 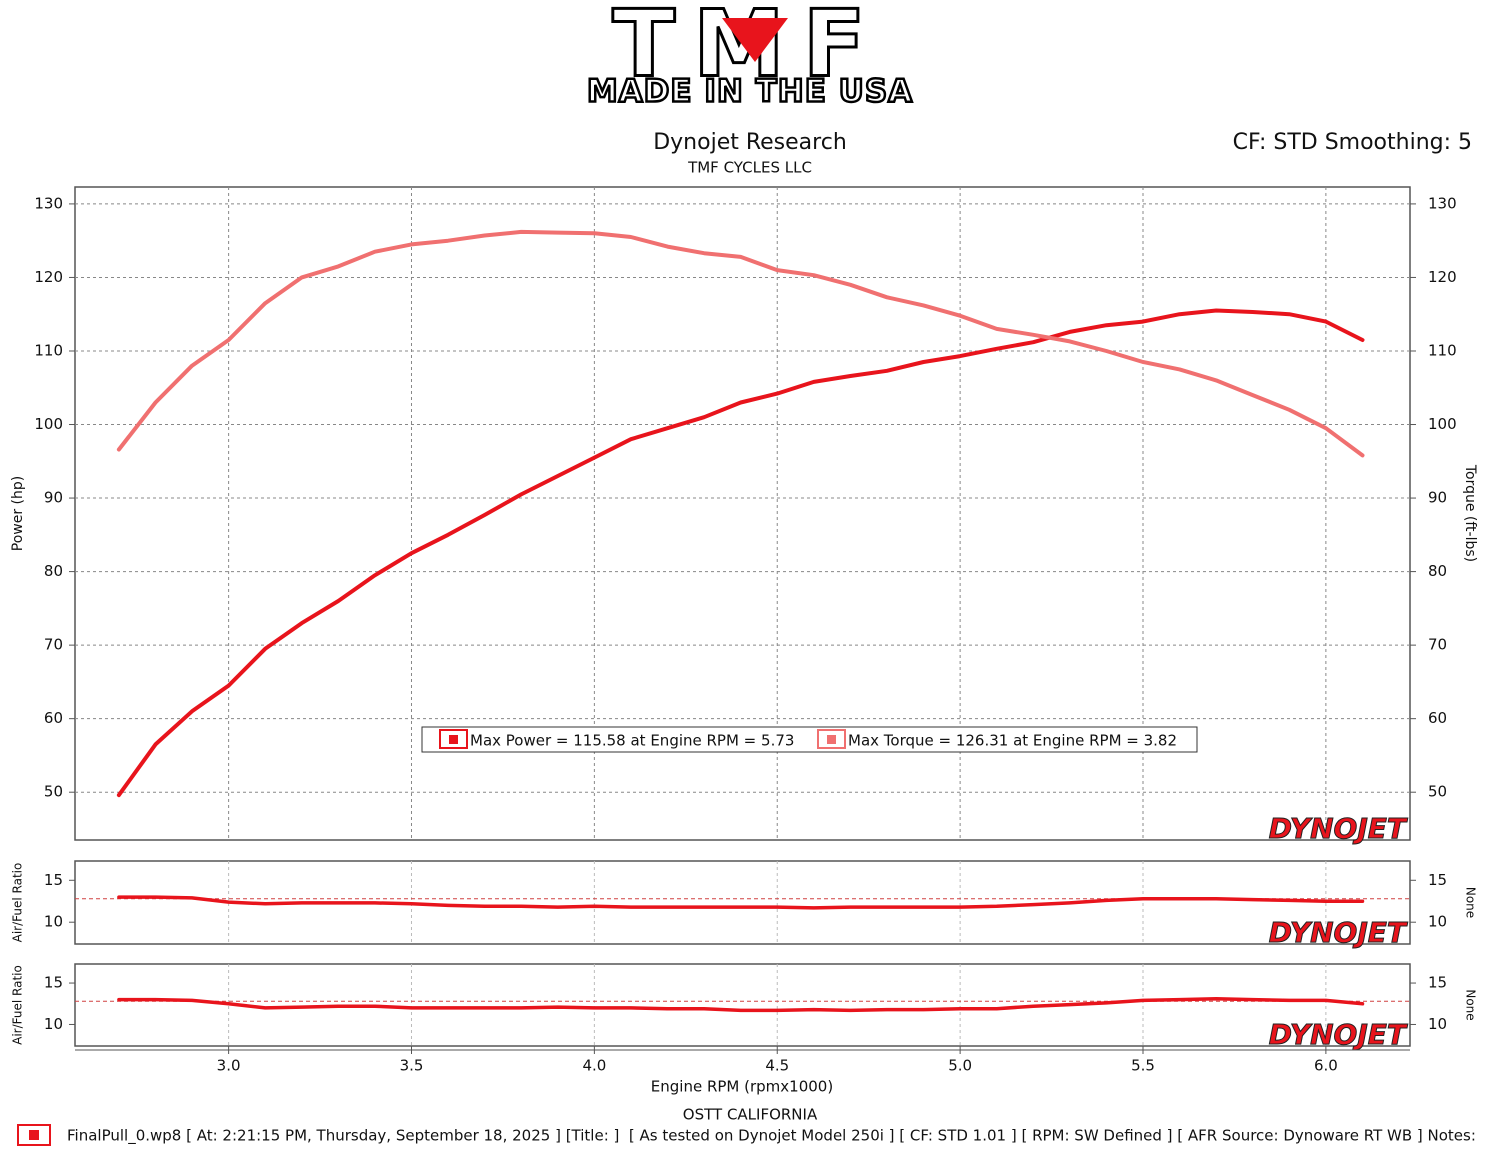 What do you see at coordinates (755, 40) in the screenshot?
I see `logo-triangle` at bounding box center [755, 40].